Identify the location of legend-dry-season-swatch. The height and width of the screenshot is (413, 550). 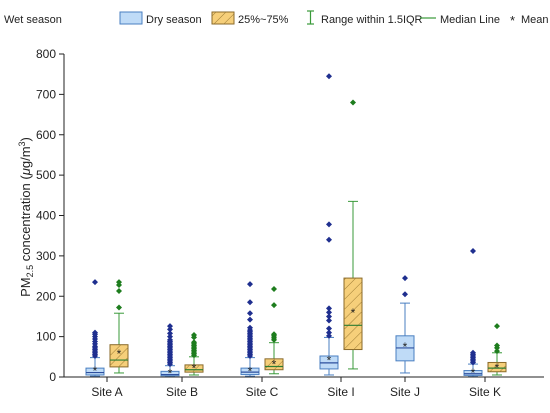
(131, 18).